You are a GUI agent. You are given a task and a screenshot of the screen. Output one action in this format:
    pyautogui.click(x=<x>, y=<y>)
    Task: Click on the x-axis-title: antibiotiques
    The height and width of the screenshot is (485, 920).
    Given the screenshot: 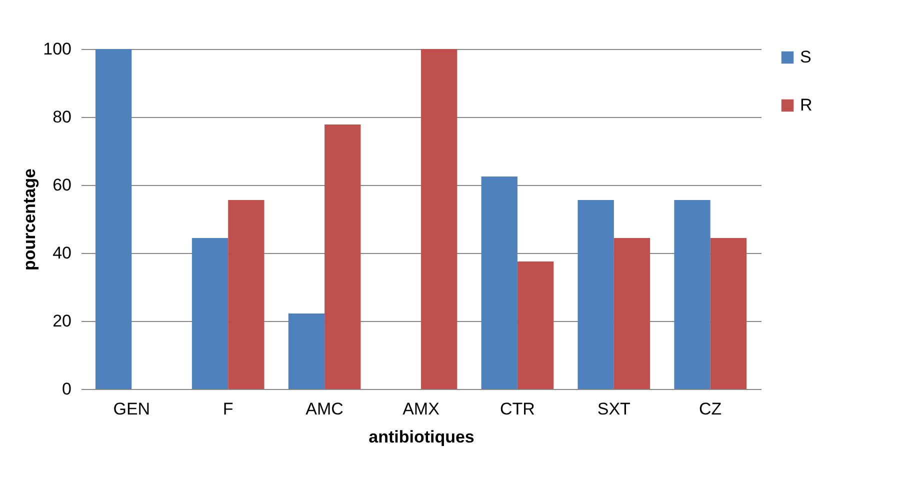 What is the action you would take?
    pyautogui.click(x=421, y=437)
    